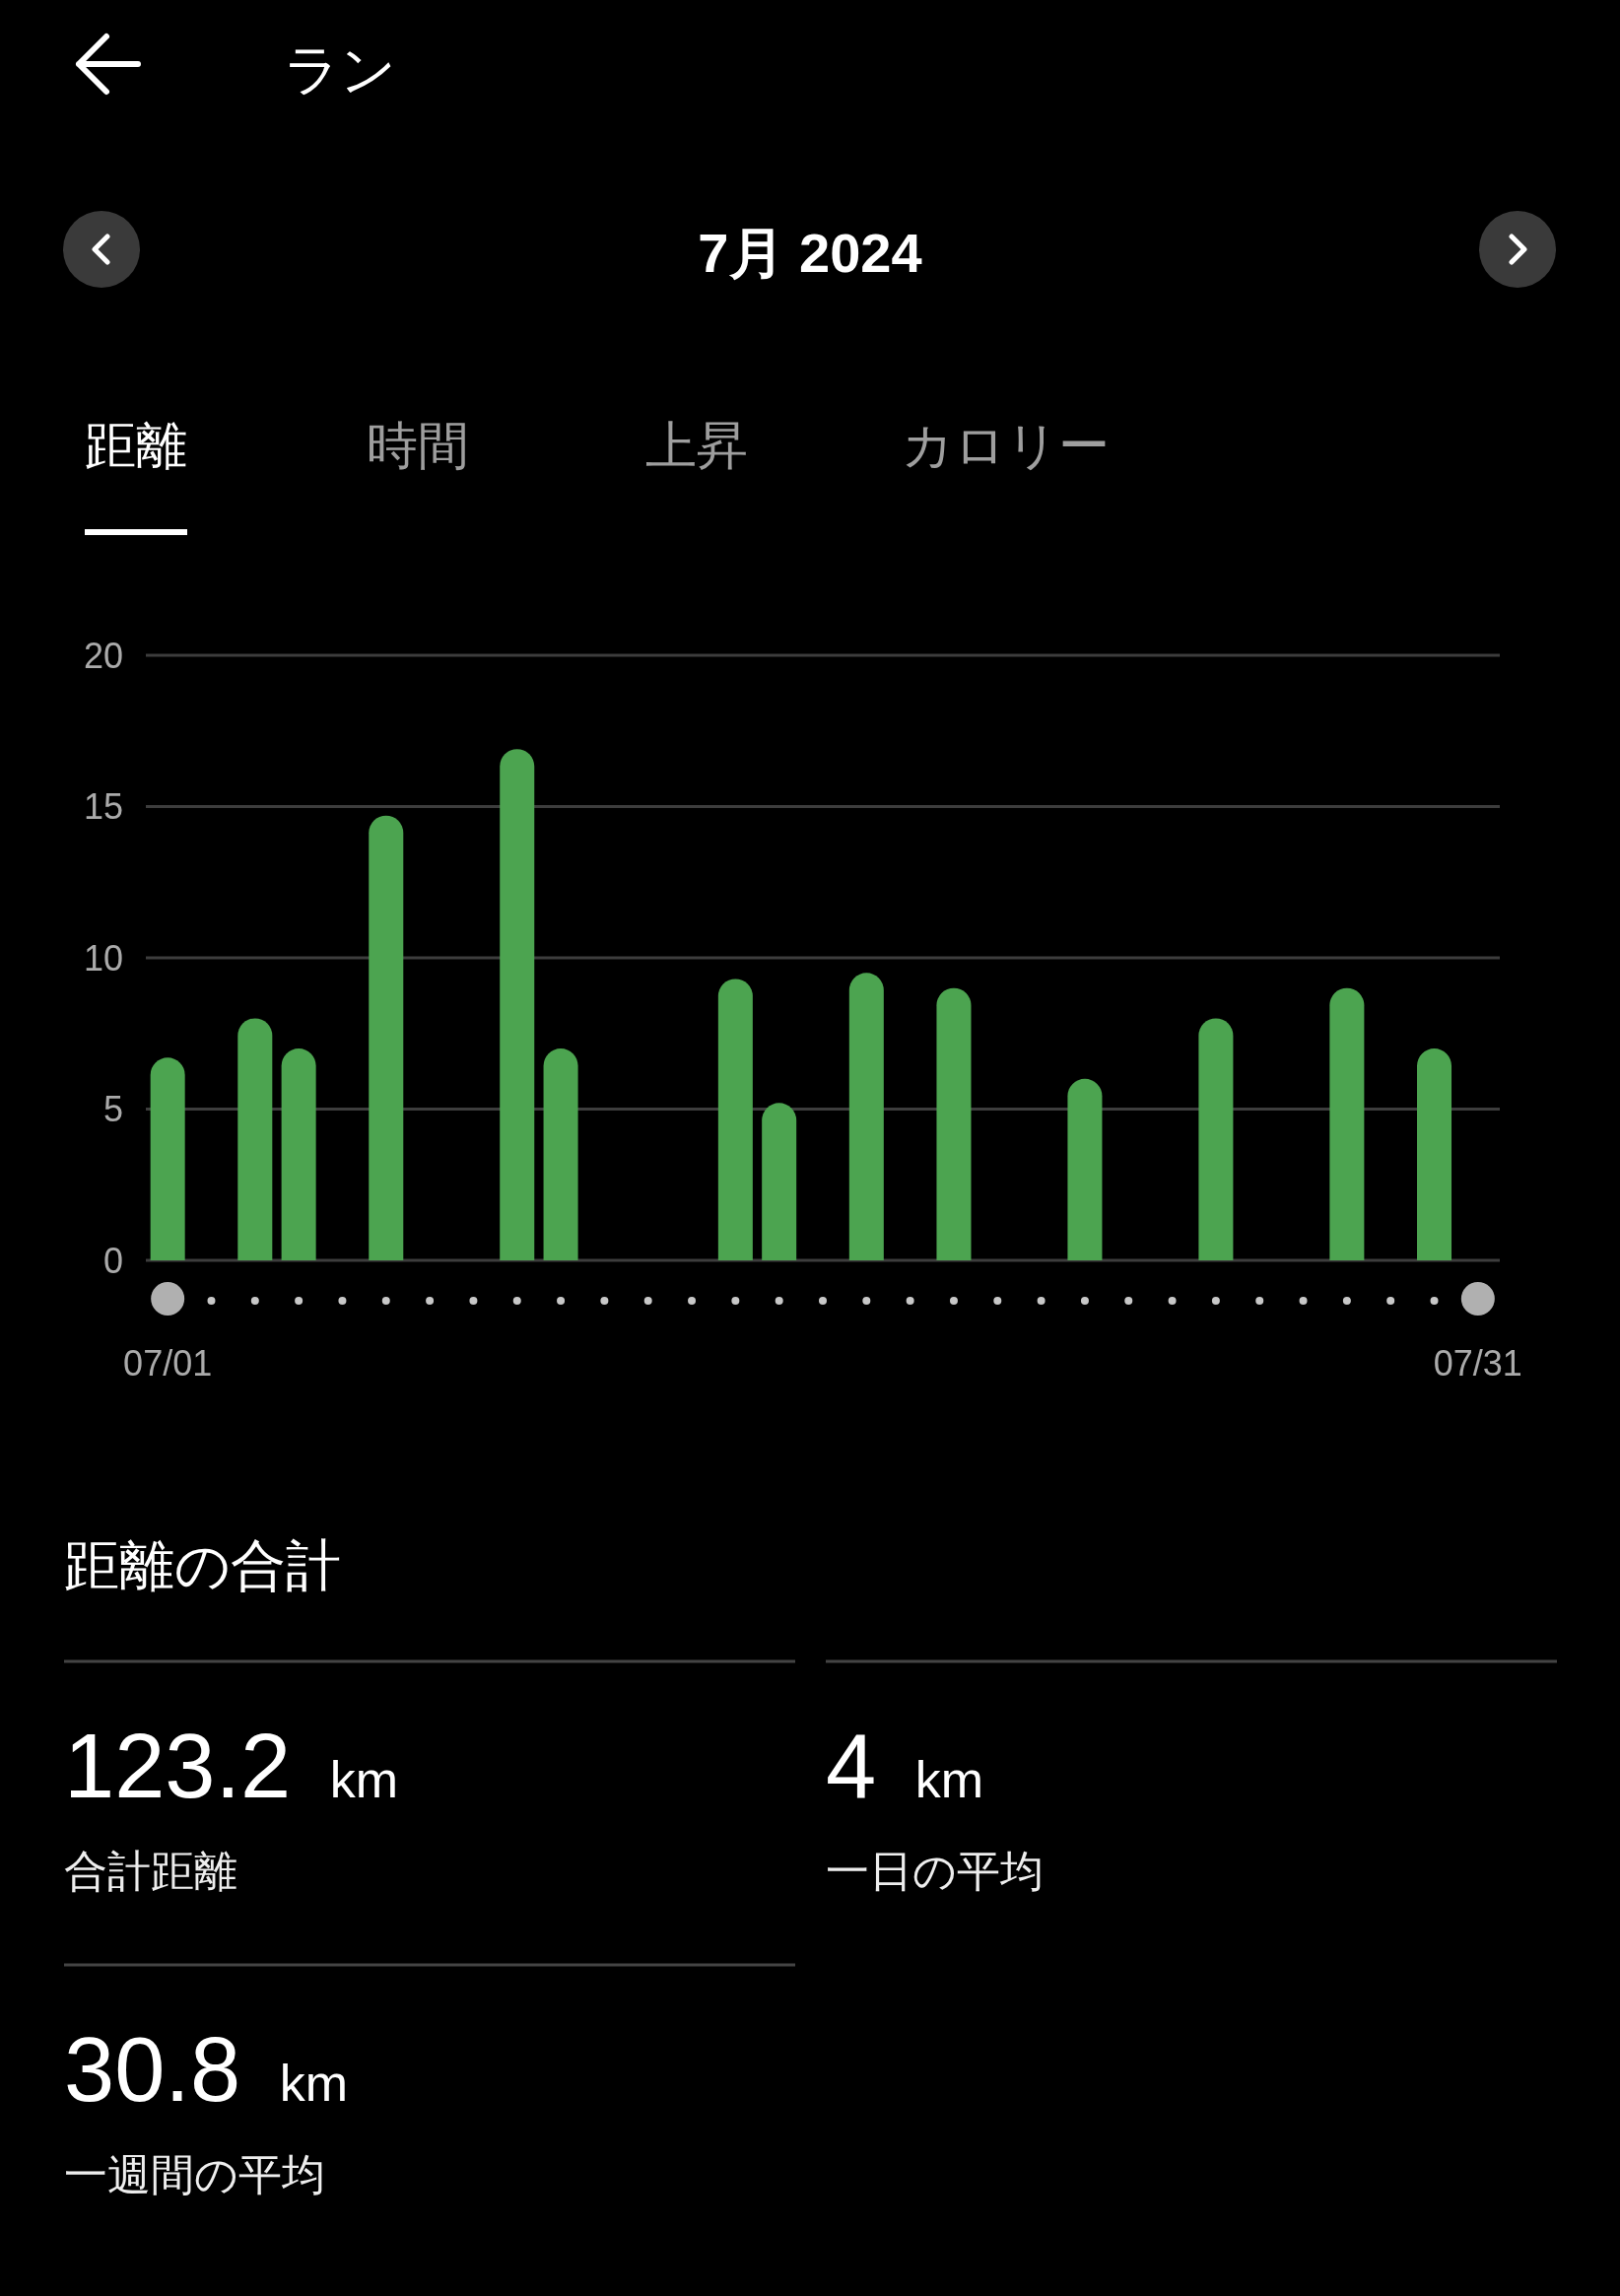 The image size is (1620, 2296). What do you see at coordinates (810, 253) in the screenshot?
I see `chart-subtitle: 7月 2024` at bounding box center [810, 253].